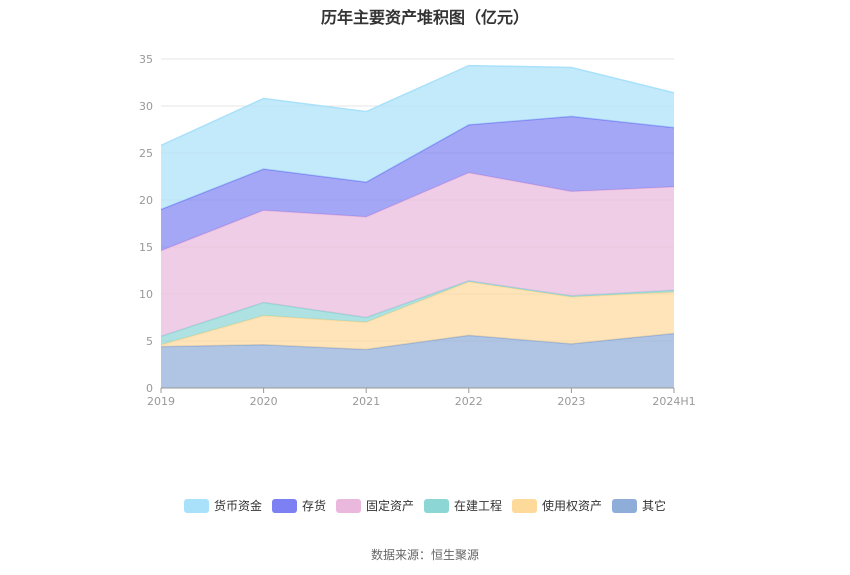 The image size is (850, 575). Describe the element at coordinates (146, 153) in the screenshot. I see `y-tick-label: 25` at that location.